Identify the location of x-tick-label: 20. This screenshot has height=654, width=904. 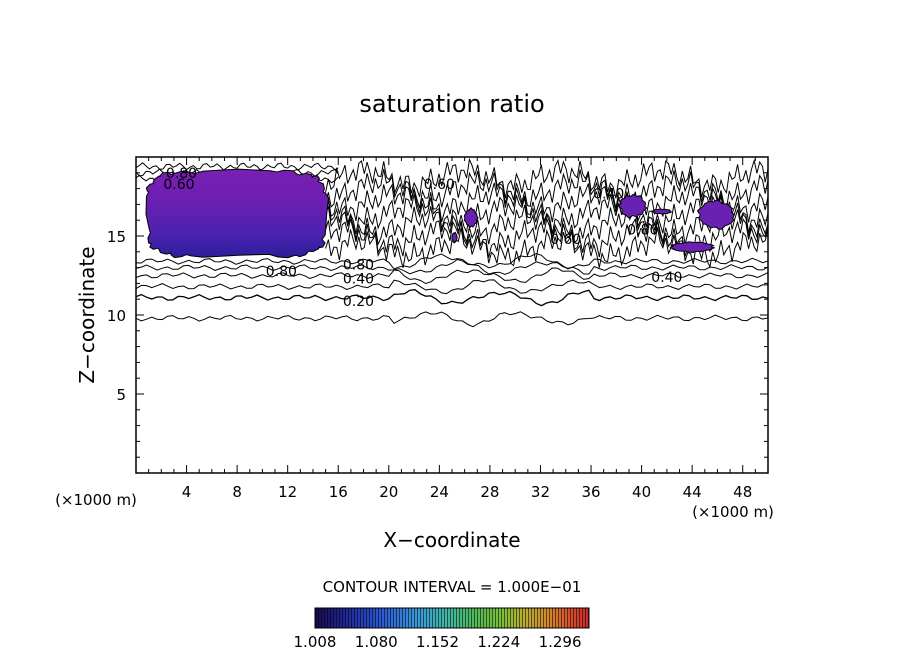
(388, 492).